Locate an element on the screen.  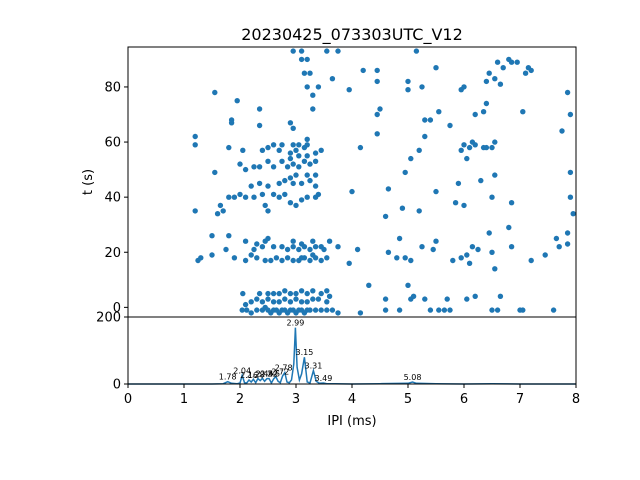
peak-label: 2.28 is located at coordinates (256, 374).